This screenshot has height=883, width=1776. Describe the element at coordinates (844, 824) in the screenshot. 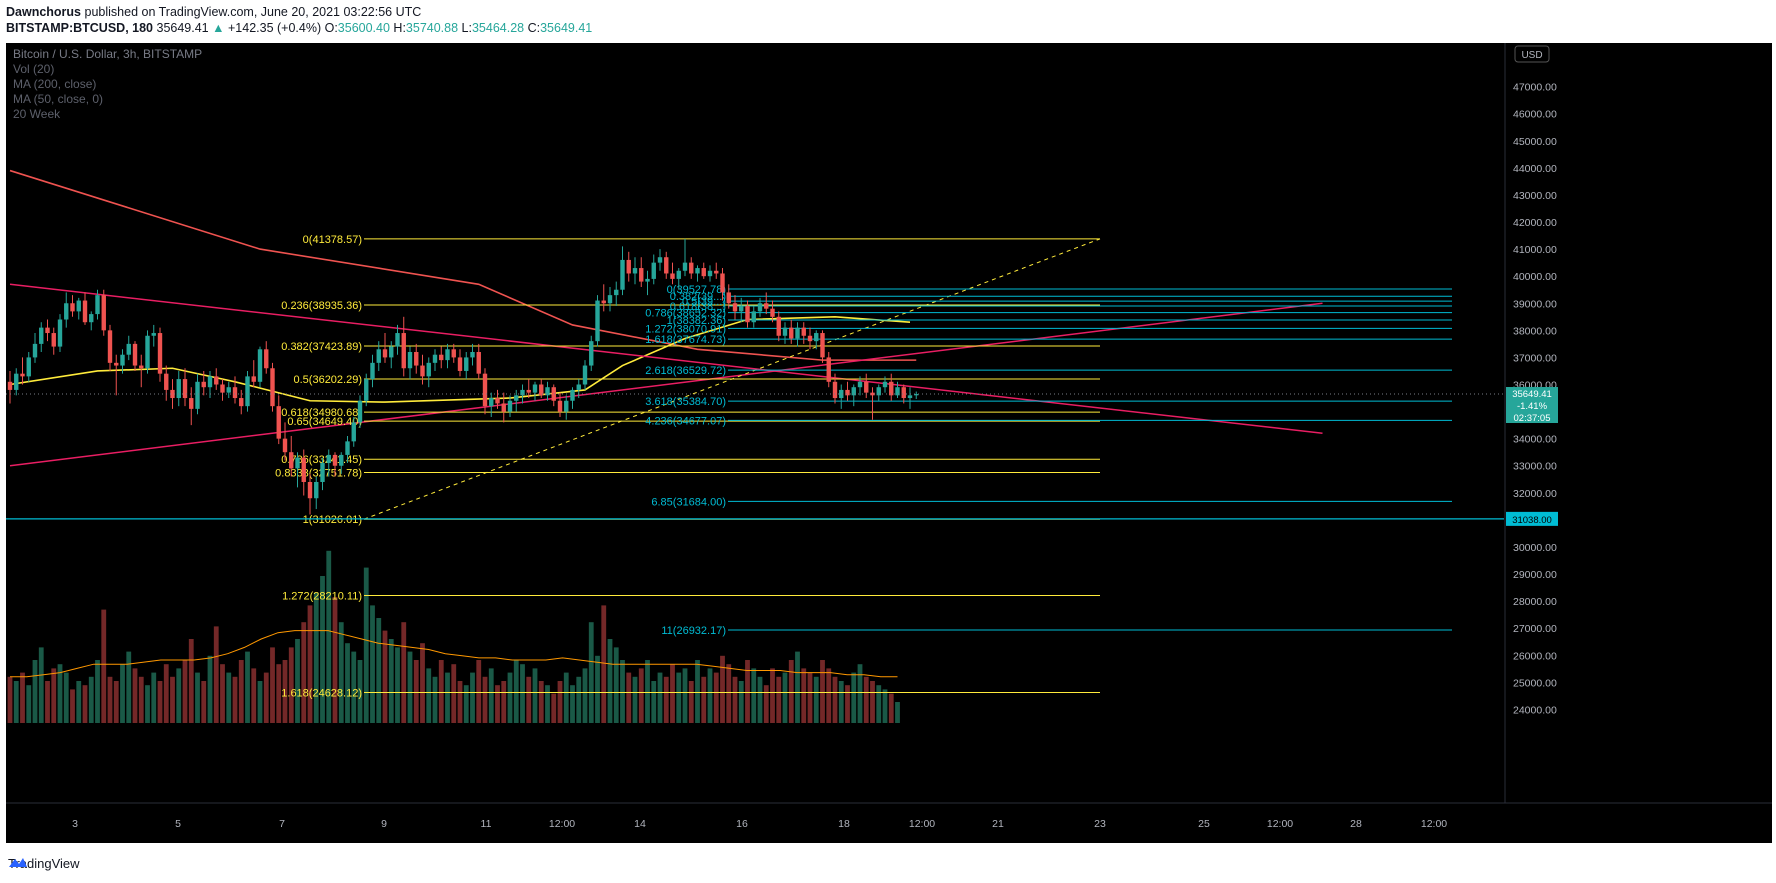

I see `time-tick-label: 18` at that location.